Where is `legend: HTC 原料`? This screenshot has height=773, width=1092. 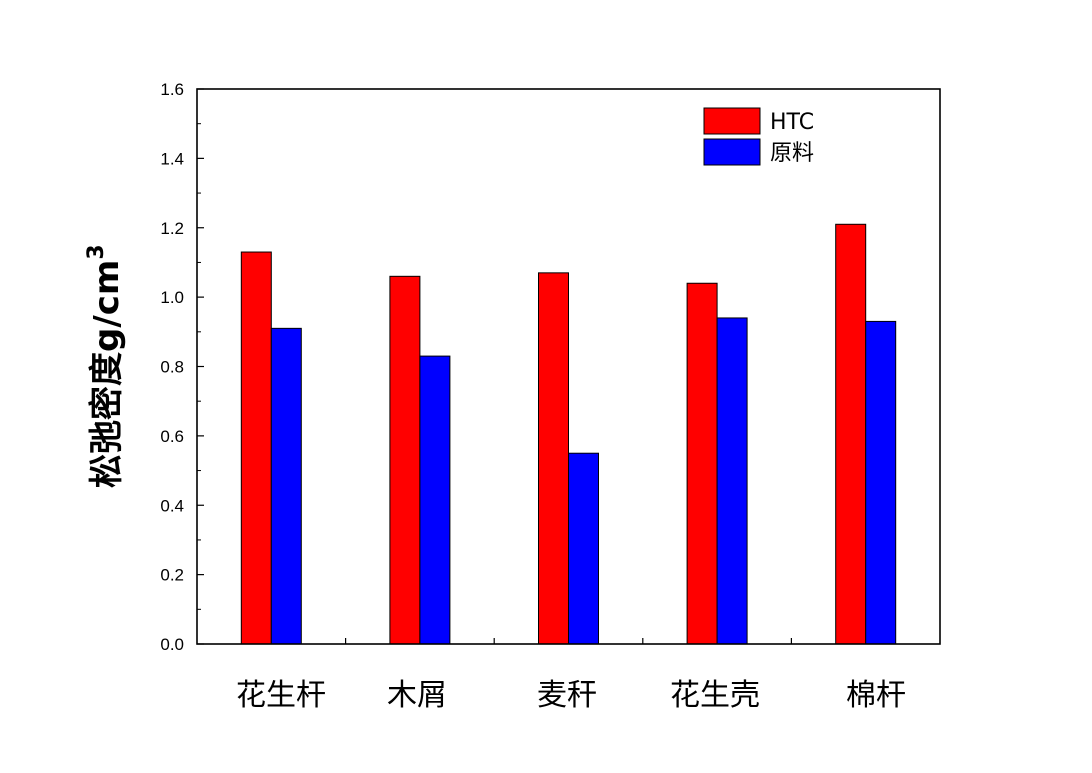
legend: HTC 原料 is located at coordinates (758, 136).